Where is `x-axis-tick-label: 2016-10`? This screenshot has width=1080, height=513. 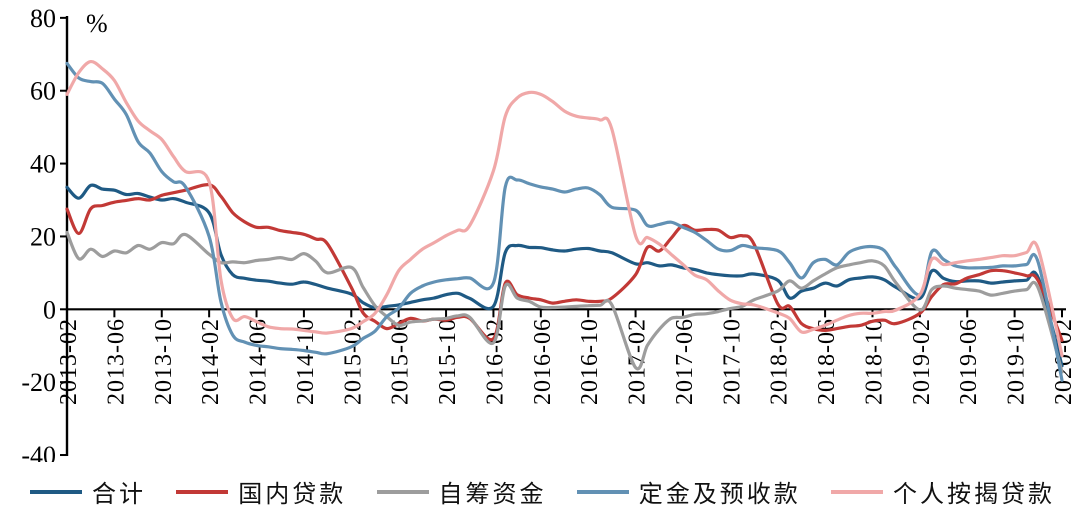
x-axis-tick-label: 2016-10 is located at coordinates (590, 361).